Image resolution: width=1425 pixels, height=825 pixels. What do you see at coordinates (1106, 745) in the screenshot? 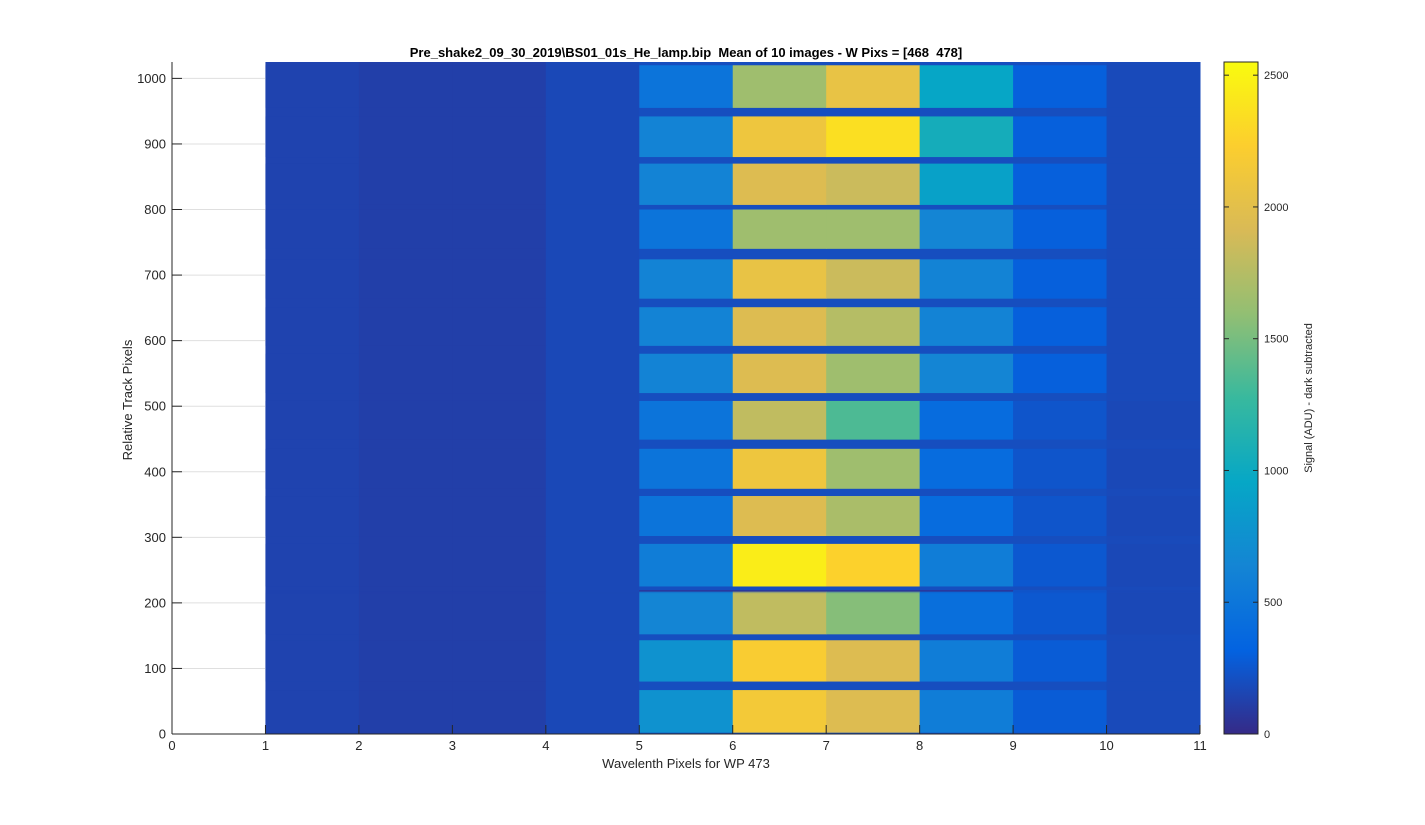
I see `x-tick-label-10: 10` at bounding box center [1106, 745].